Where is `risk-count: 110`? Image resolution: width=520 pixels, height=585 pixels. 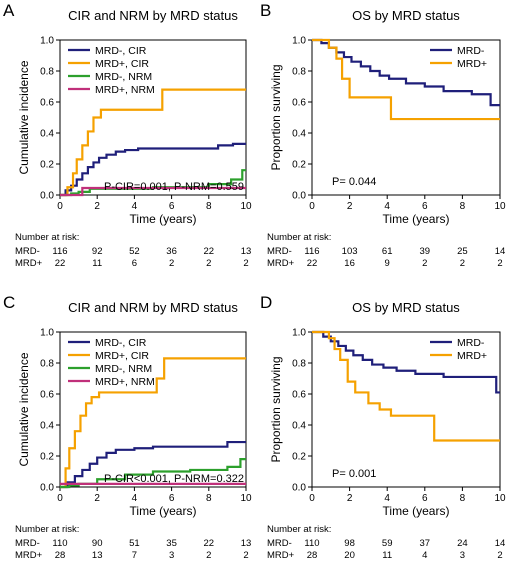
risk-count: 110 is located at coordinates (311, 543).